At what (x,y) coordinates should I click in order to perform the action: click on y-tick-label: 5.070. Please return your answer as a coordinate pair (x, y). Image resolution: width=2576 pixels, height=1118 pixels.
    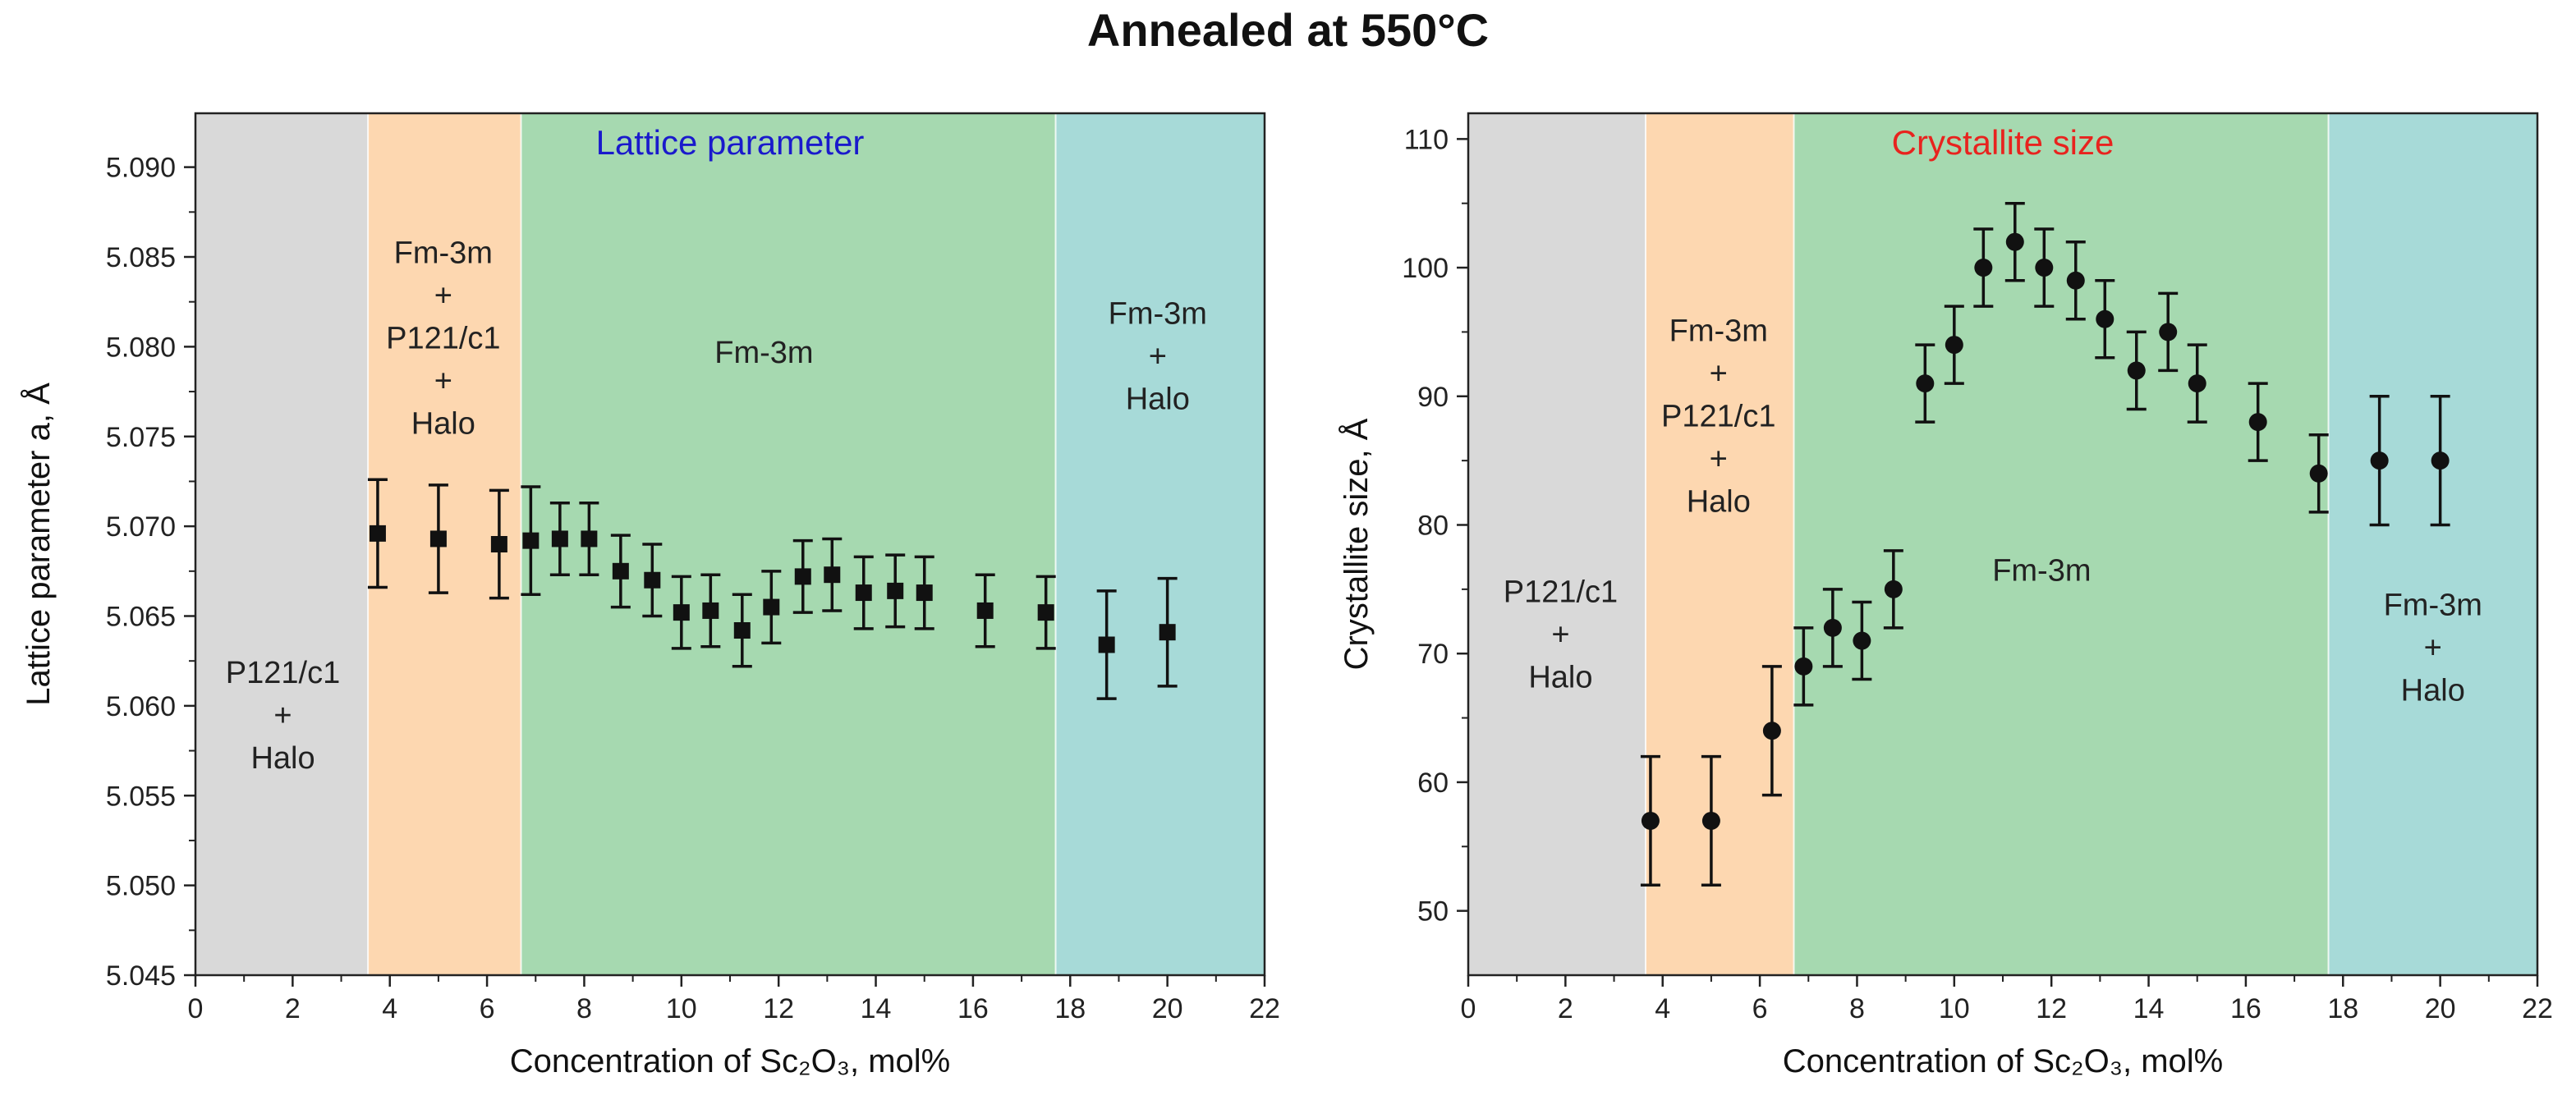
    Looking at the image, I should click on (141, 527).